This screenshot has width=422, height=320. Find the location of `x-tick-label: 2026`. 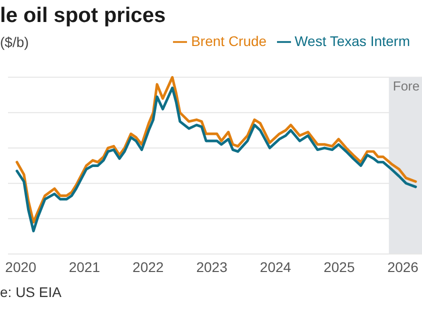

x-tick-label: 2026 is located at coordinates (403, 266).